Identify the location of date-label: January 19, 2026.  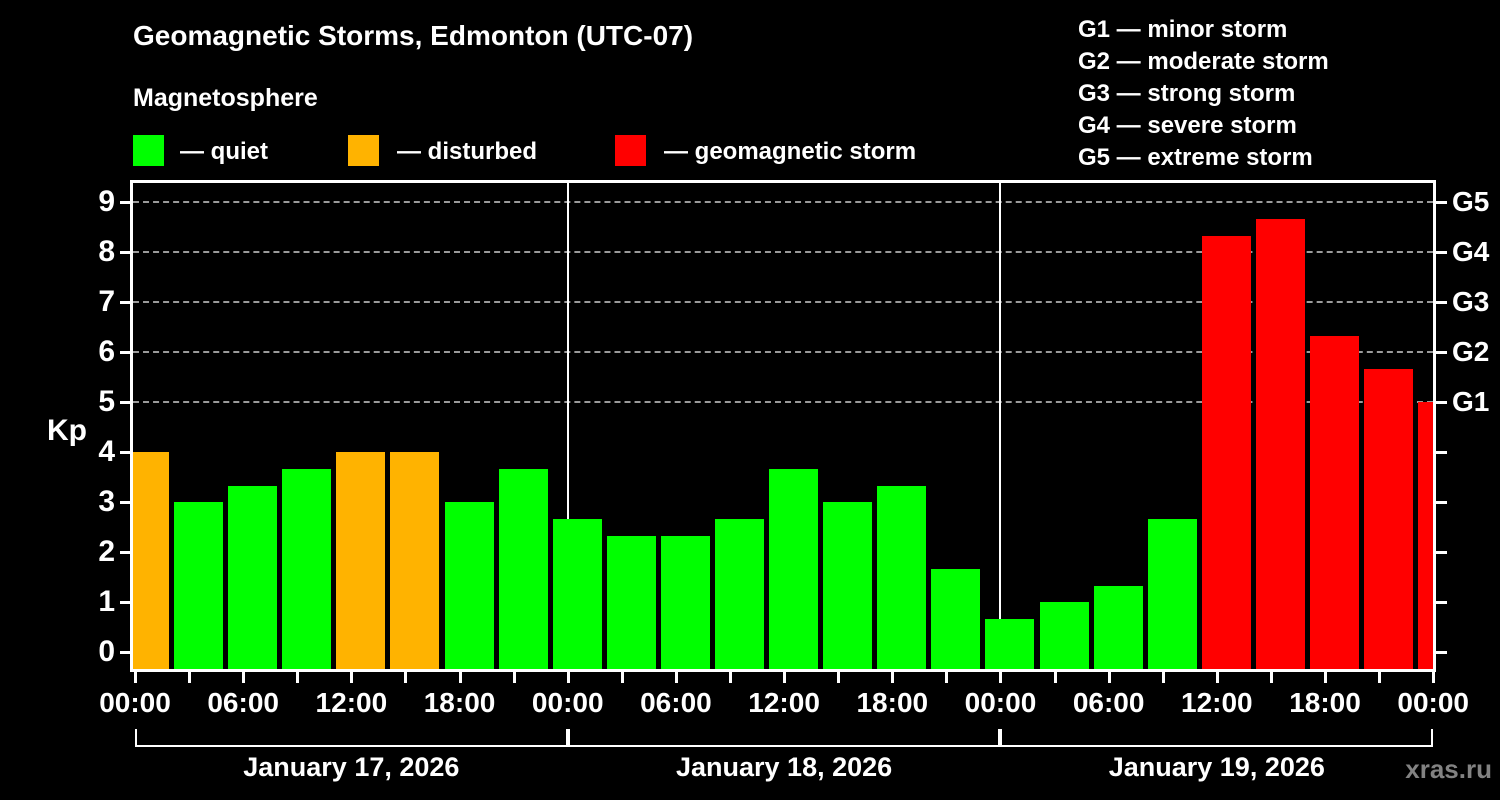
(1216, 767).